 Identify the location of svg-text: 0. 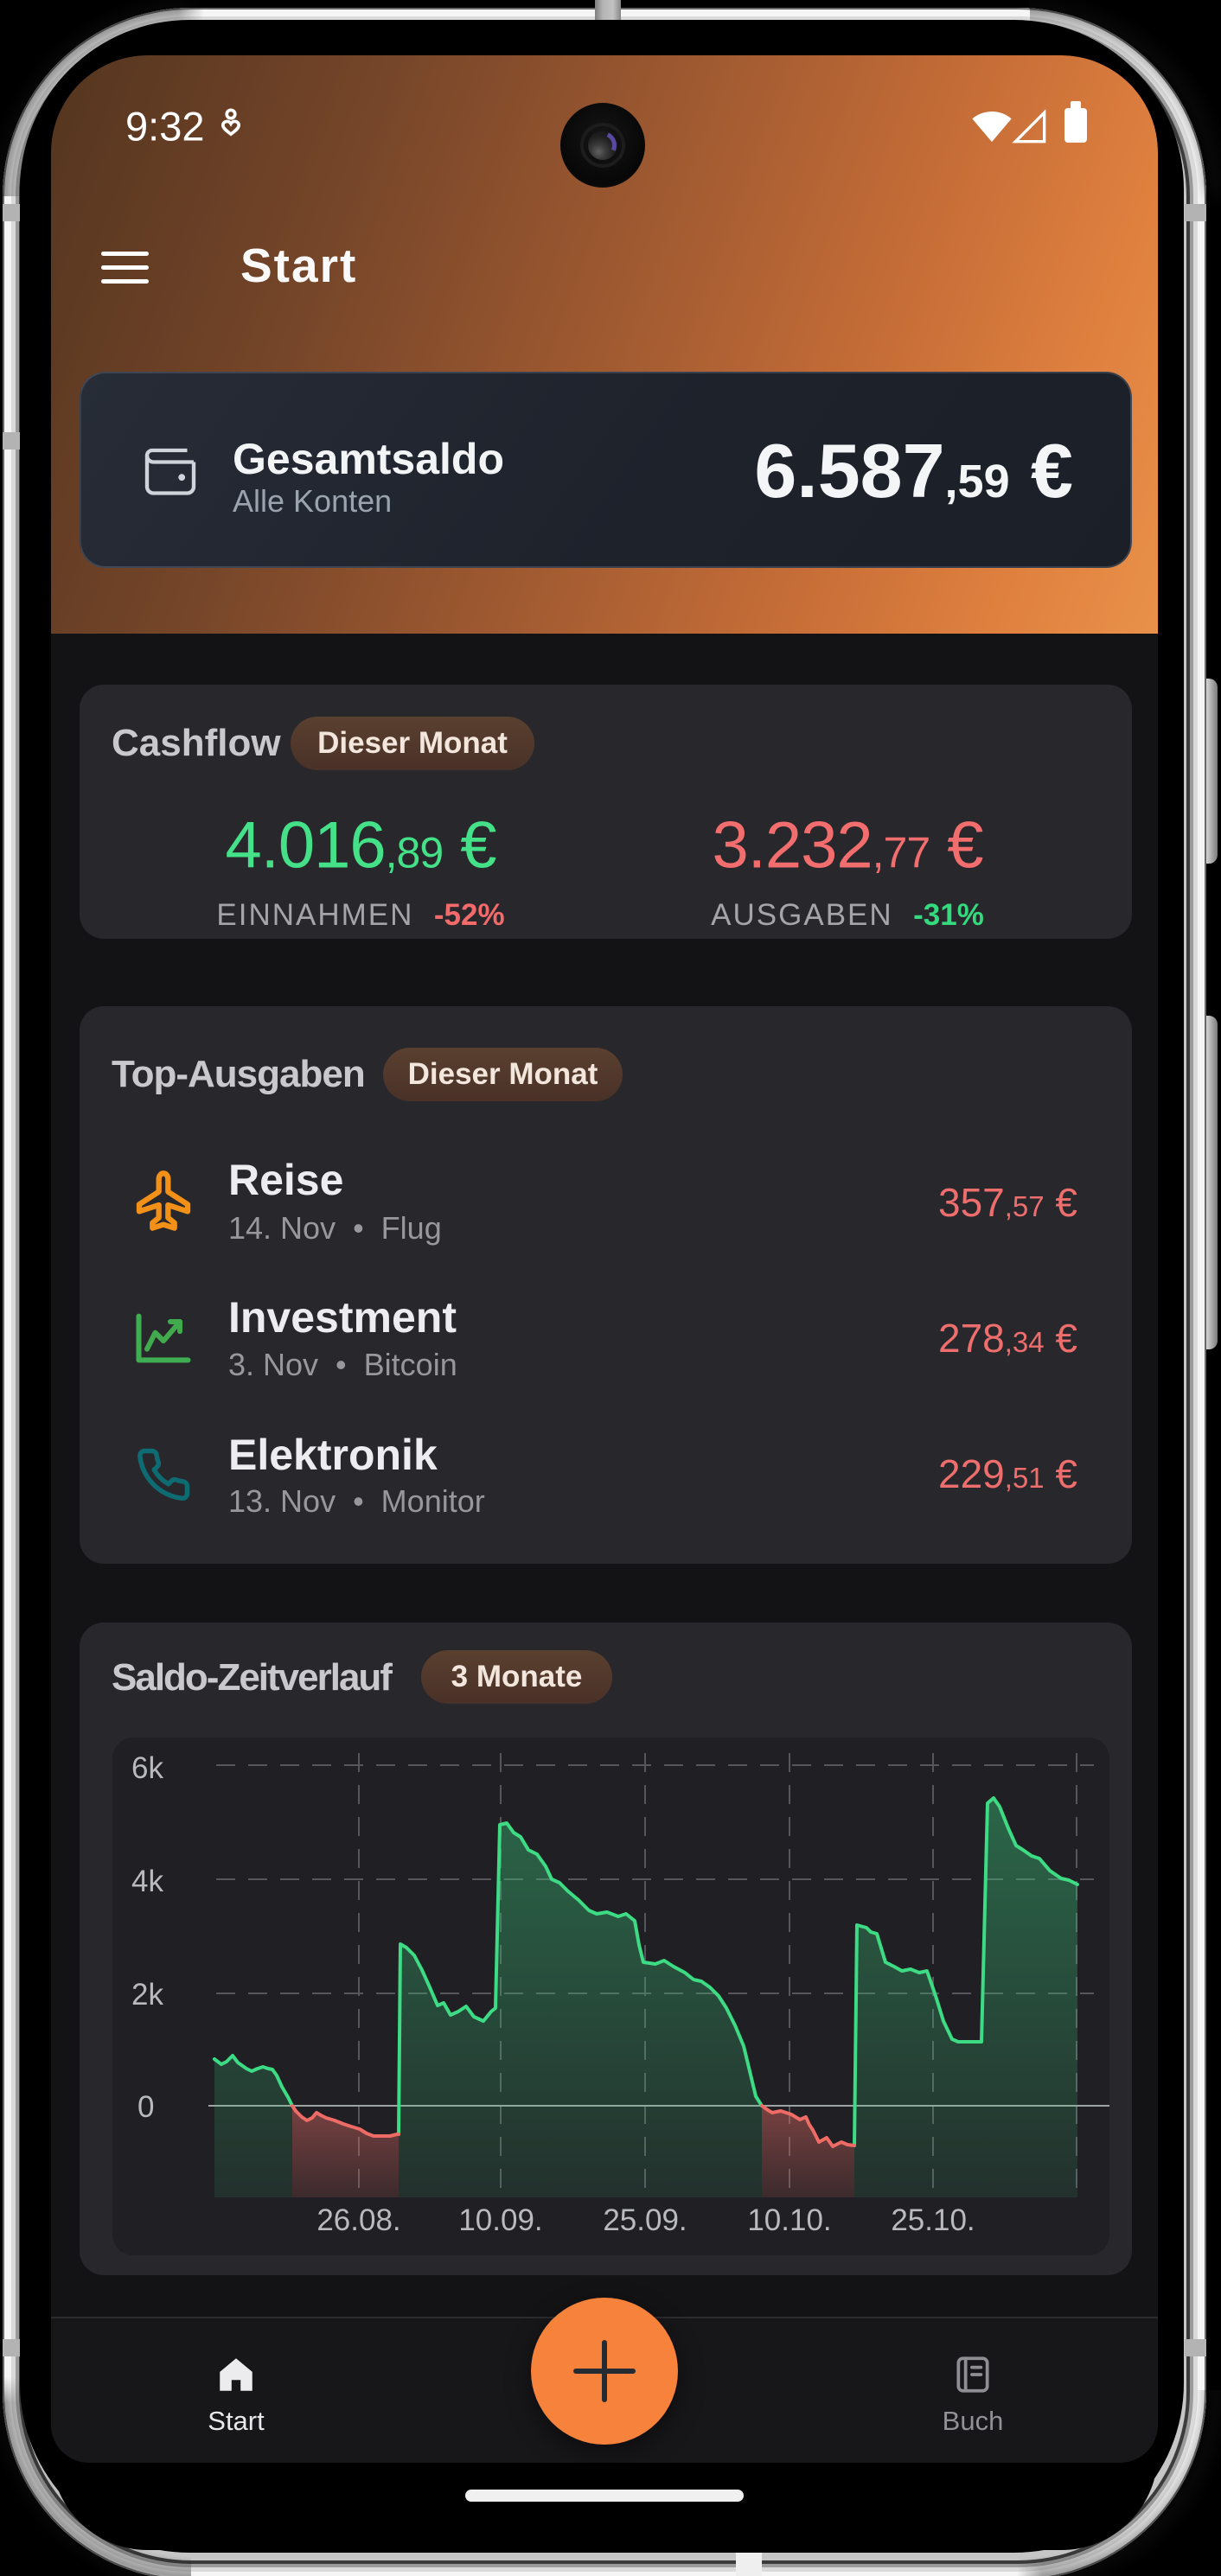
(145, 2107).